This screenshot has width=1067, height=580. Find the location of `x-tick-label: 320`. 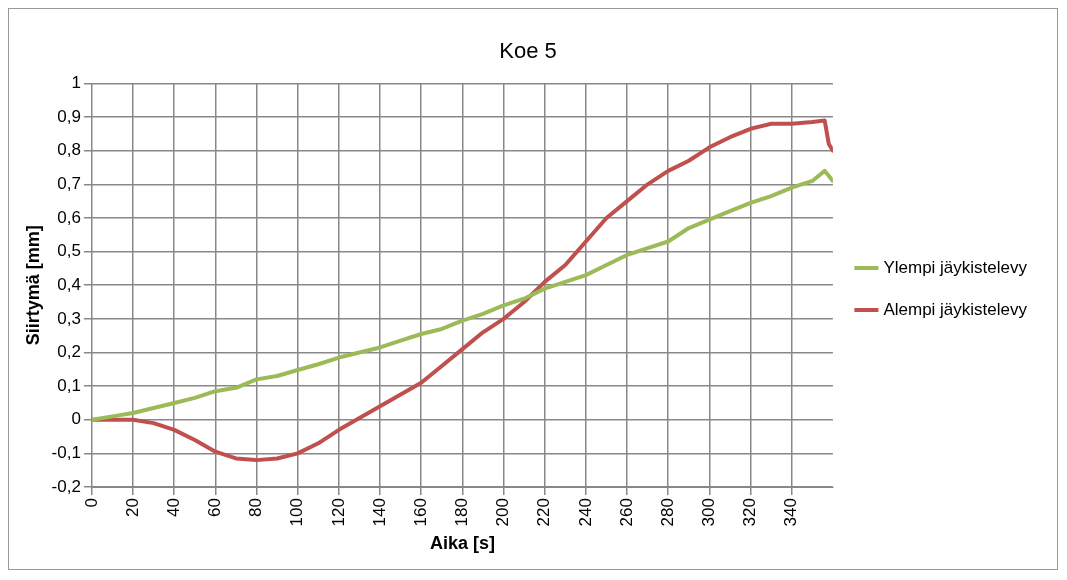

x-tick-label: 320 is located at coordinates (750, 512).